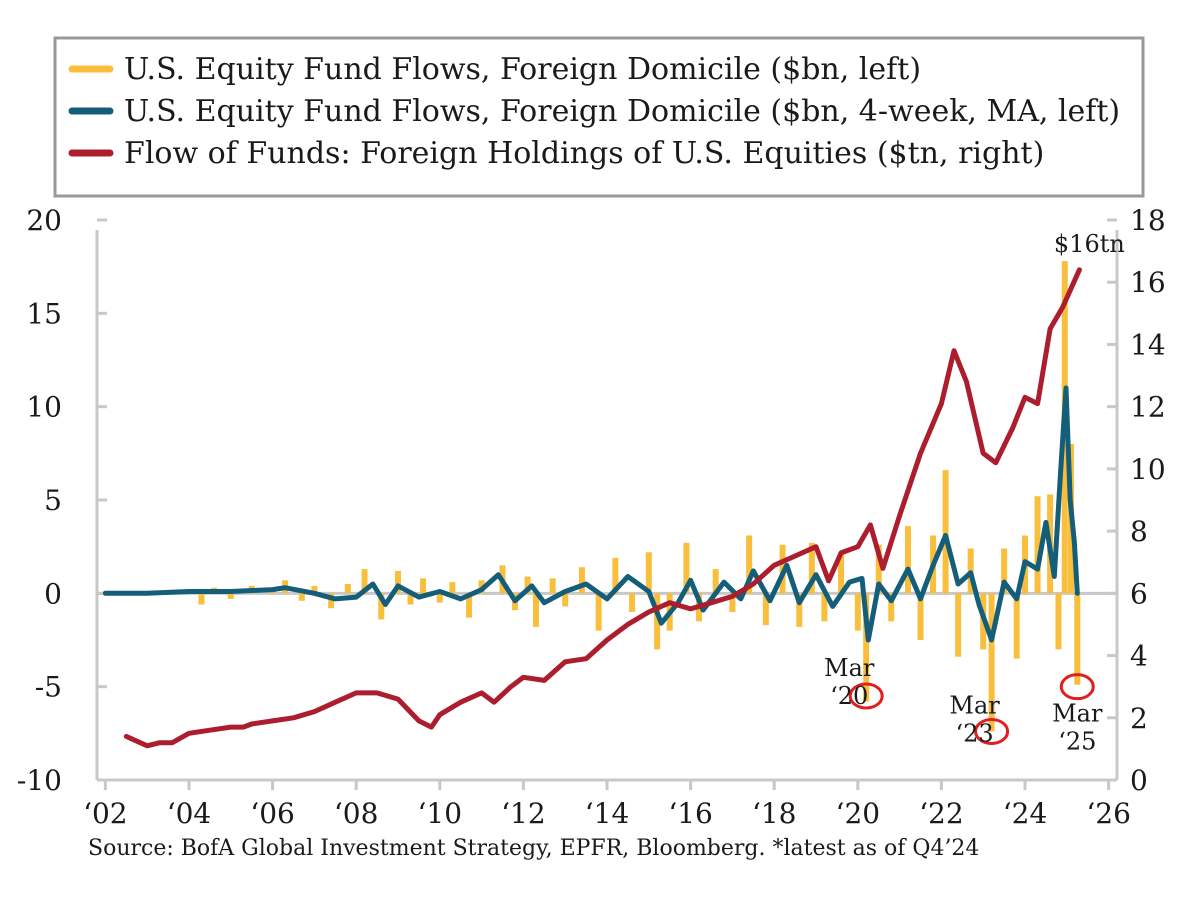  I want to click on annotation-16tn: $16tn, so click(1089, 244).